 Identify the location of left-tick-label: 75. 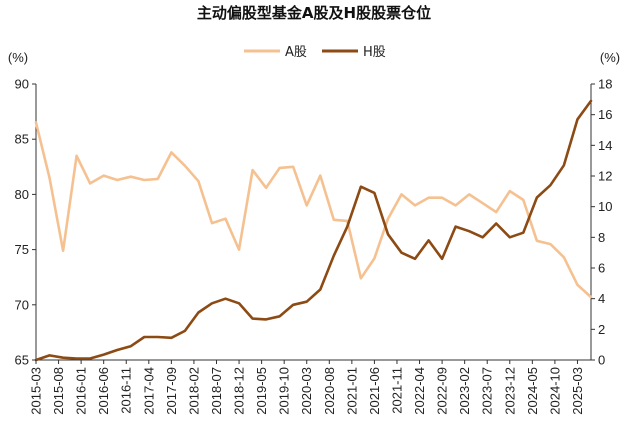
(22, 249).